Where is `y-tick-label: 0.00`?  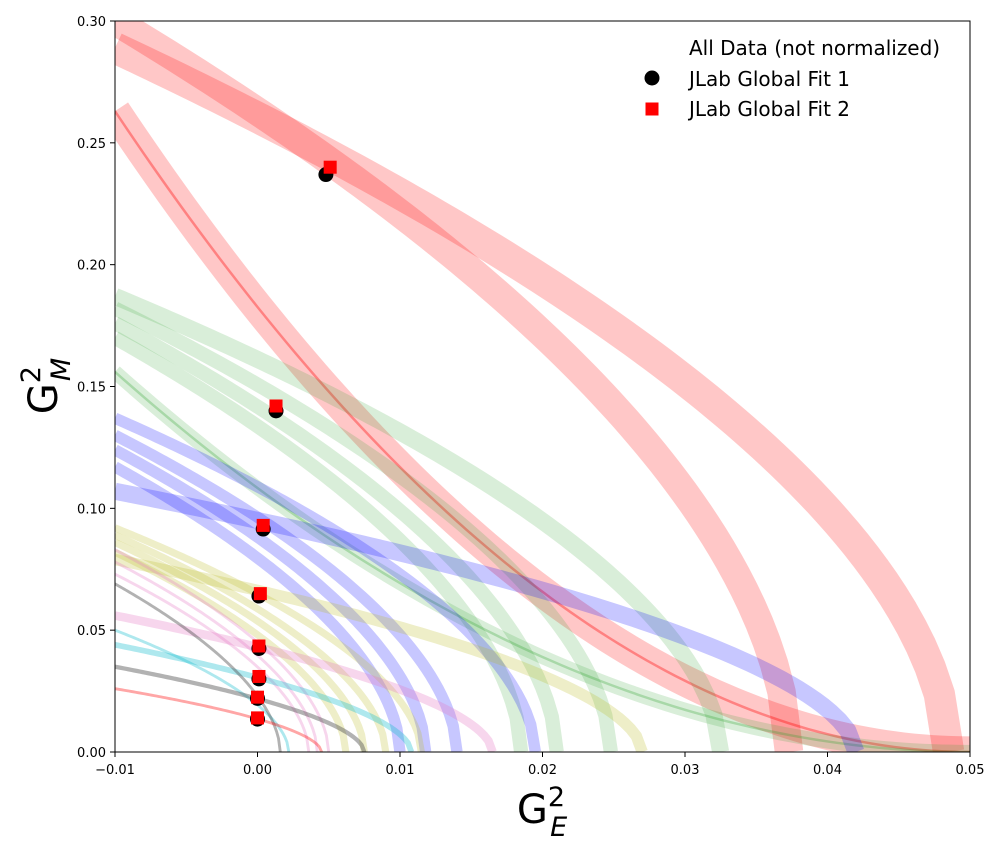 y-tick-label: 0.00 is located at coordinates (91, 753).